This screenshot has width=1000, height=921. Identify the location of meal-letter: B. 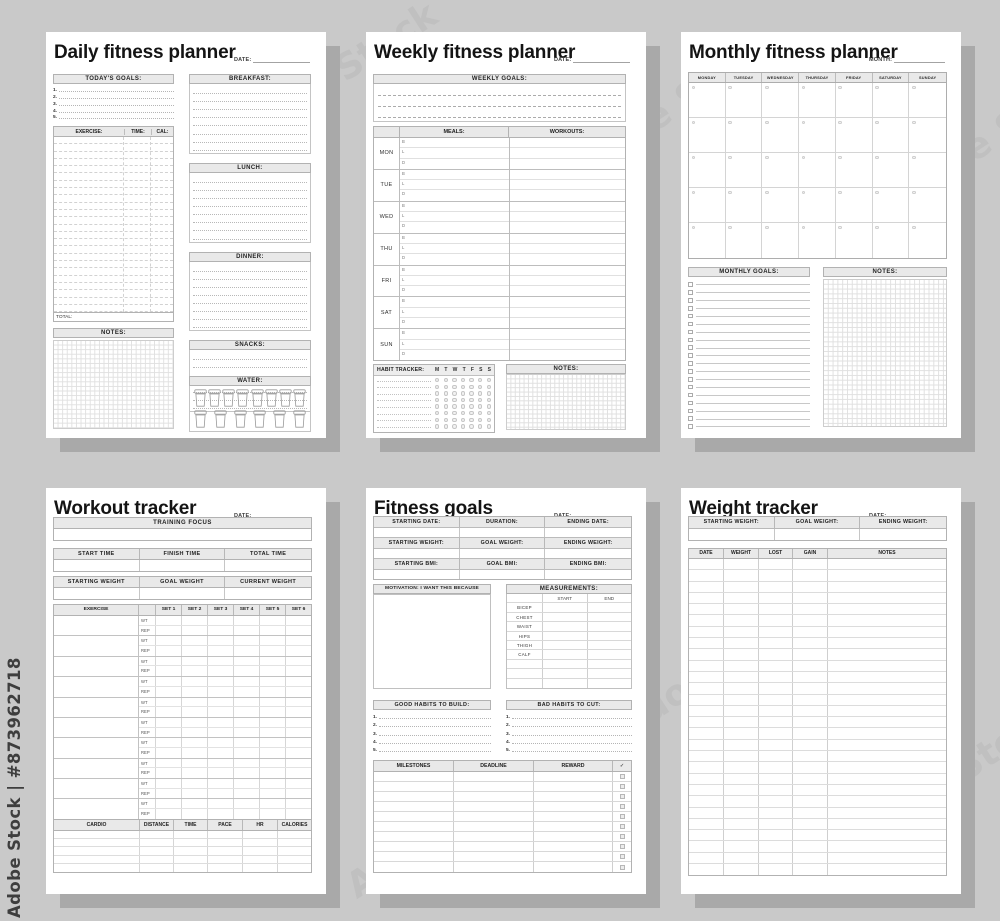
(403, 333).